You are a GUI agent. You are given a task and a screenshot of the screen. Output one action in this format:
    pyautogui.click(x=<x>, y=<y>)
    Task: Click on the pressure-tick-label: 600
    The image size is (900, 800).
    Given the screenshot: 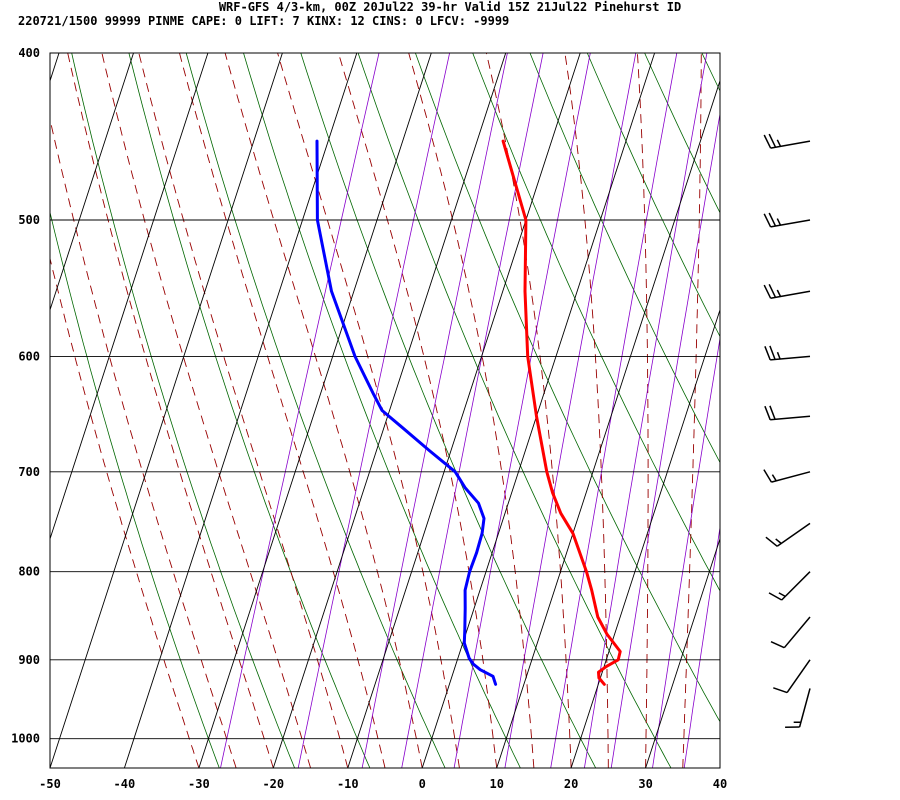 What is the action you would take?
    pyautogui.click(x=29, y=356)
    